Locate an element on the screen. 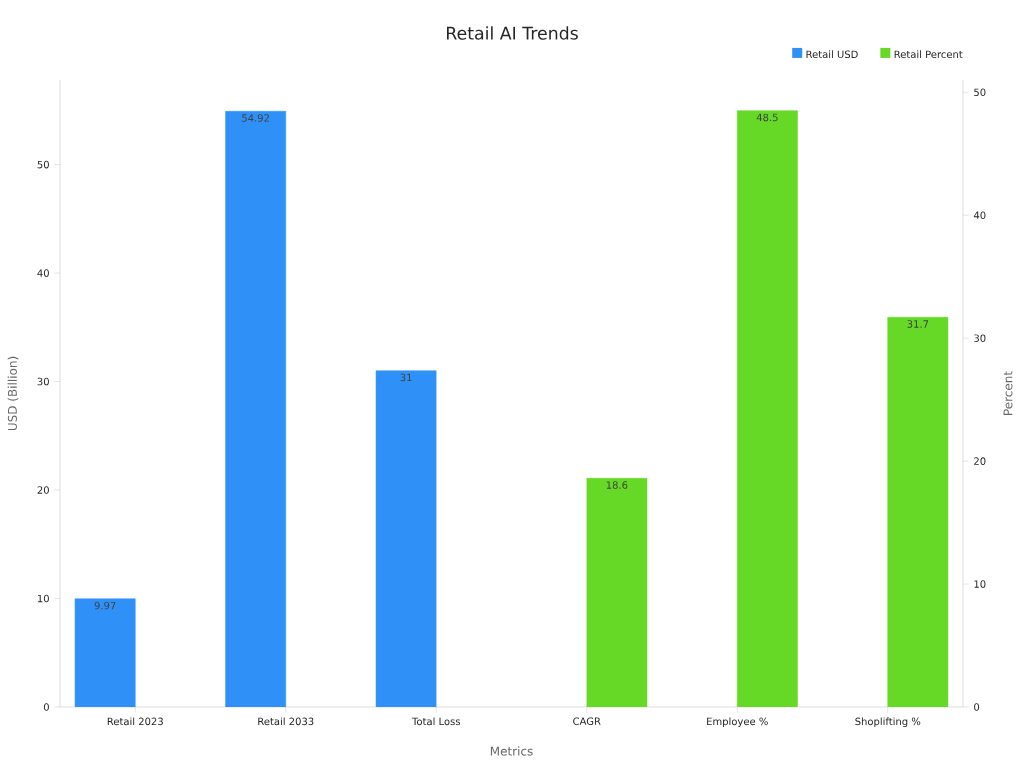 This screenshot has width=1024, height=768. data-label: 31 is located at coordinates (406, 377).